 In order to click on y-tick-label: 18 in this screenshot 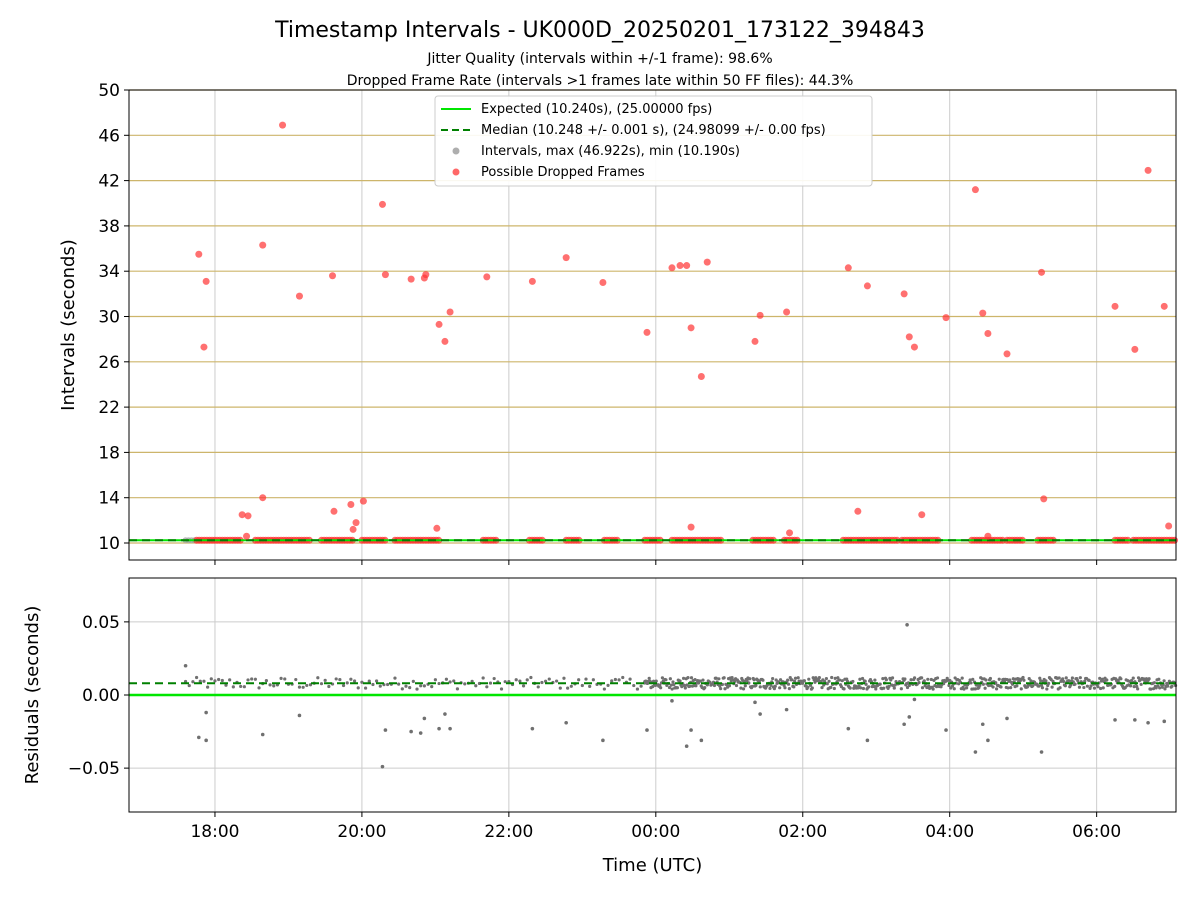, I will do `click(109, 453)`.